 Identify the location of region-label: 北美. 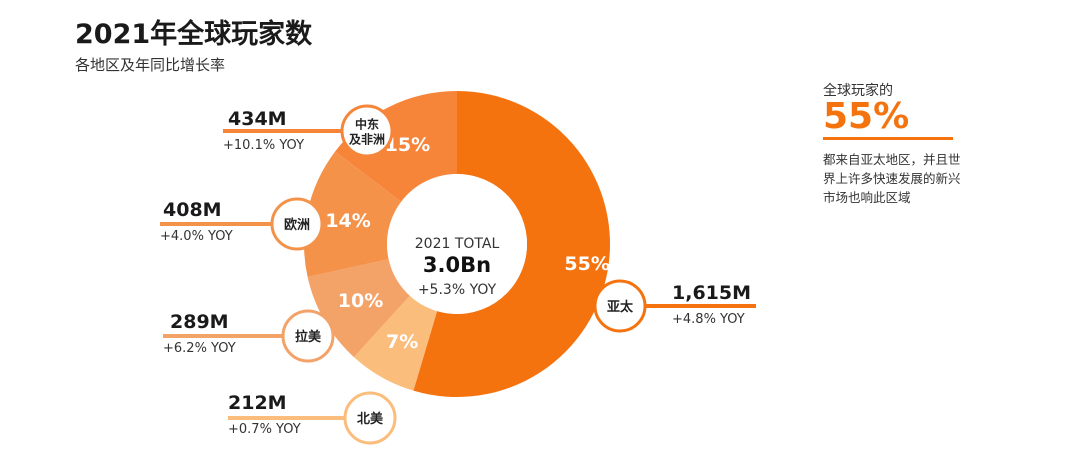
(370, 419).